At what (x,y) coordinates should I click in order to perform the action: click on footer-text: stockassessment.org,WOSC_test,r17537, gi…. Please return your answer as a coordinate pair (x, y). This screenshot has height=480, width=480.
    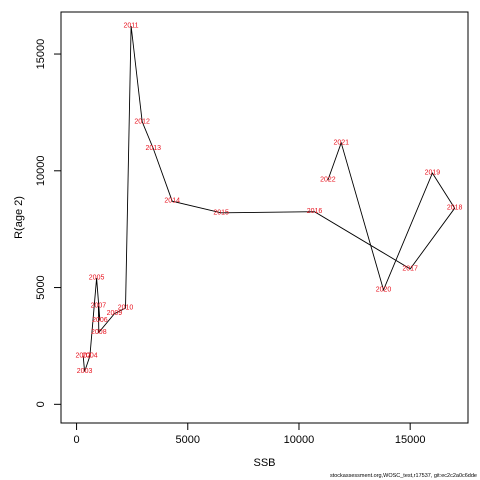
    Looking at the image, I should click on (403, 476).